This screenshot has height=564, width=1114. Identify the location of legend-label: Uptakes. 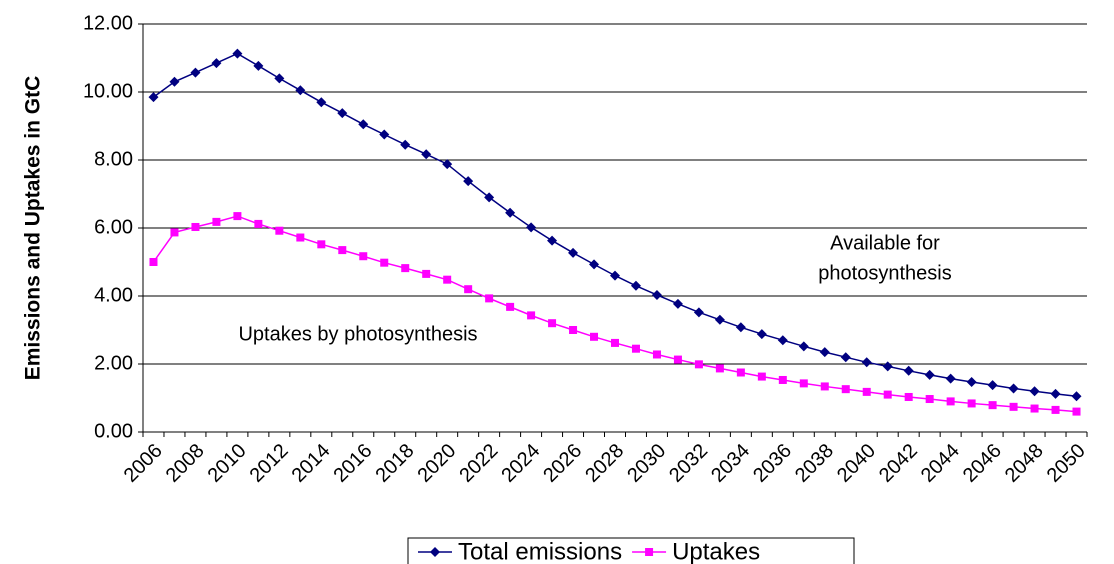
(716, 551).